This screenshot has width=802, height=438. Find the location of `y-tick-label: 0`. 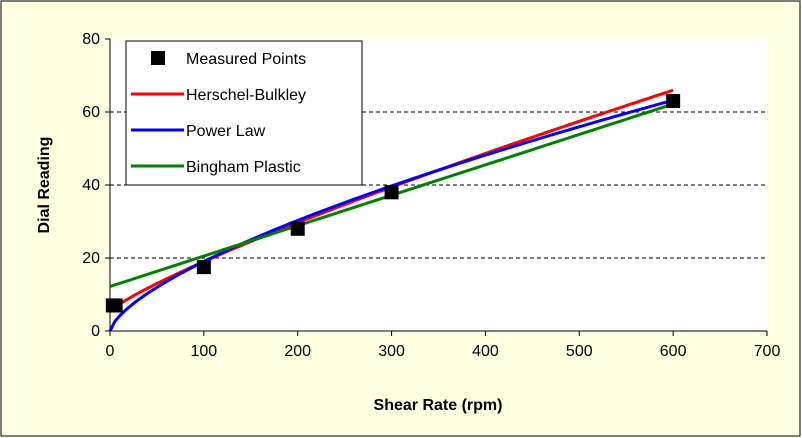

y-tick-label: 0 is located at coordinates (95, 331).